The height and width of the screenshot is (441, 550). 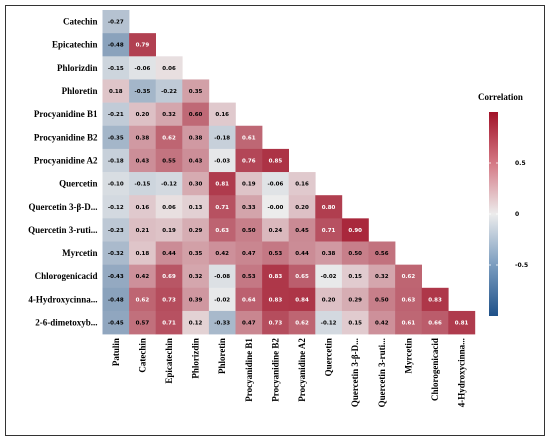 I want to click on cell-value-label: 0.61, so click(x=409, y=324).